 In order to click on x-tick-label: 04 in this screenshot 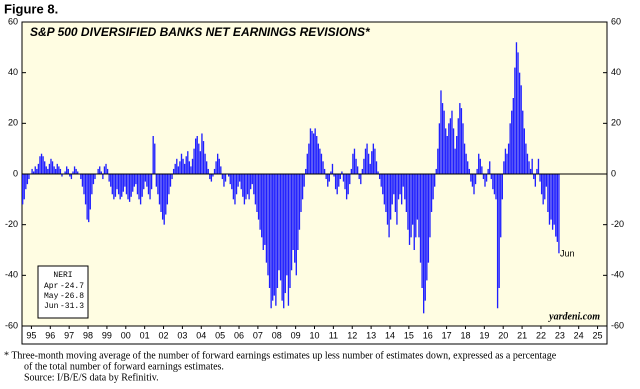, I will do `click(201, 335)`.